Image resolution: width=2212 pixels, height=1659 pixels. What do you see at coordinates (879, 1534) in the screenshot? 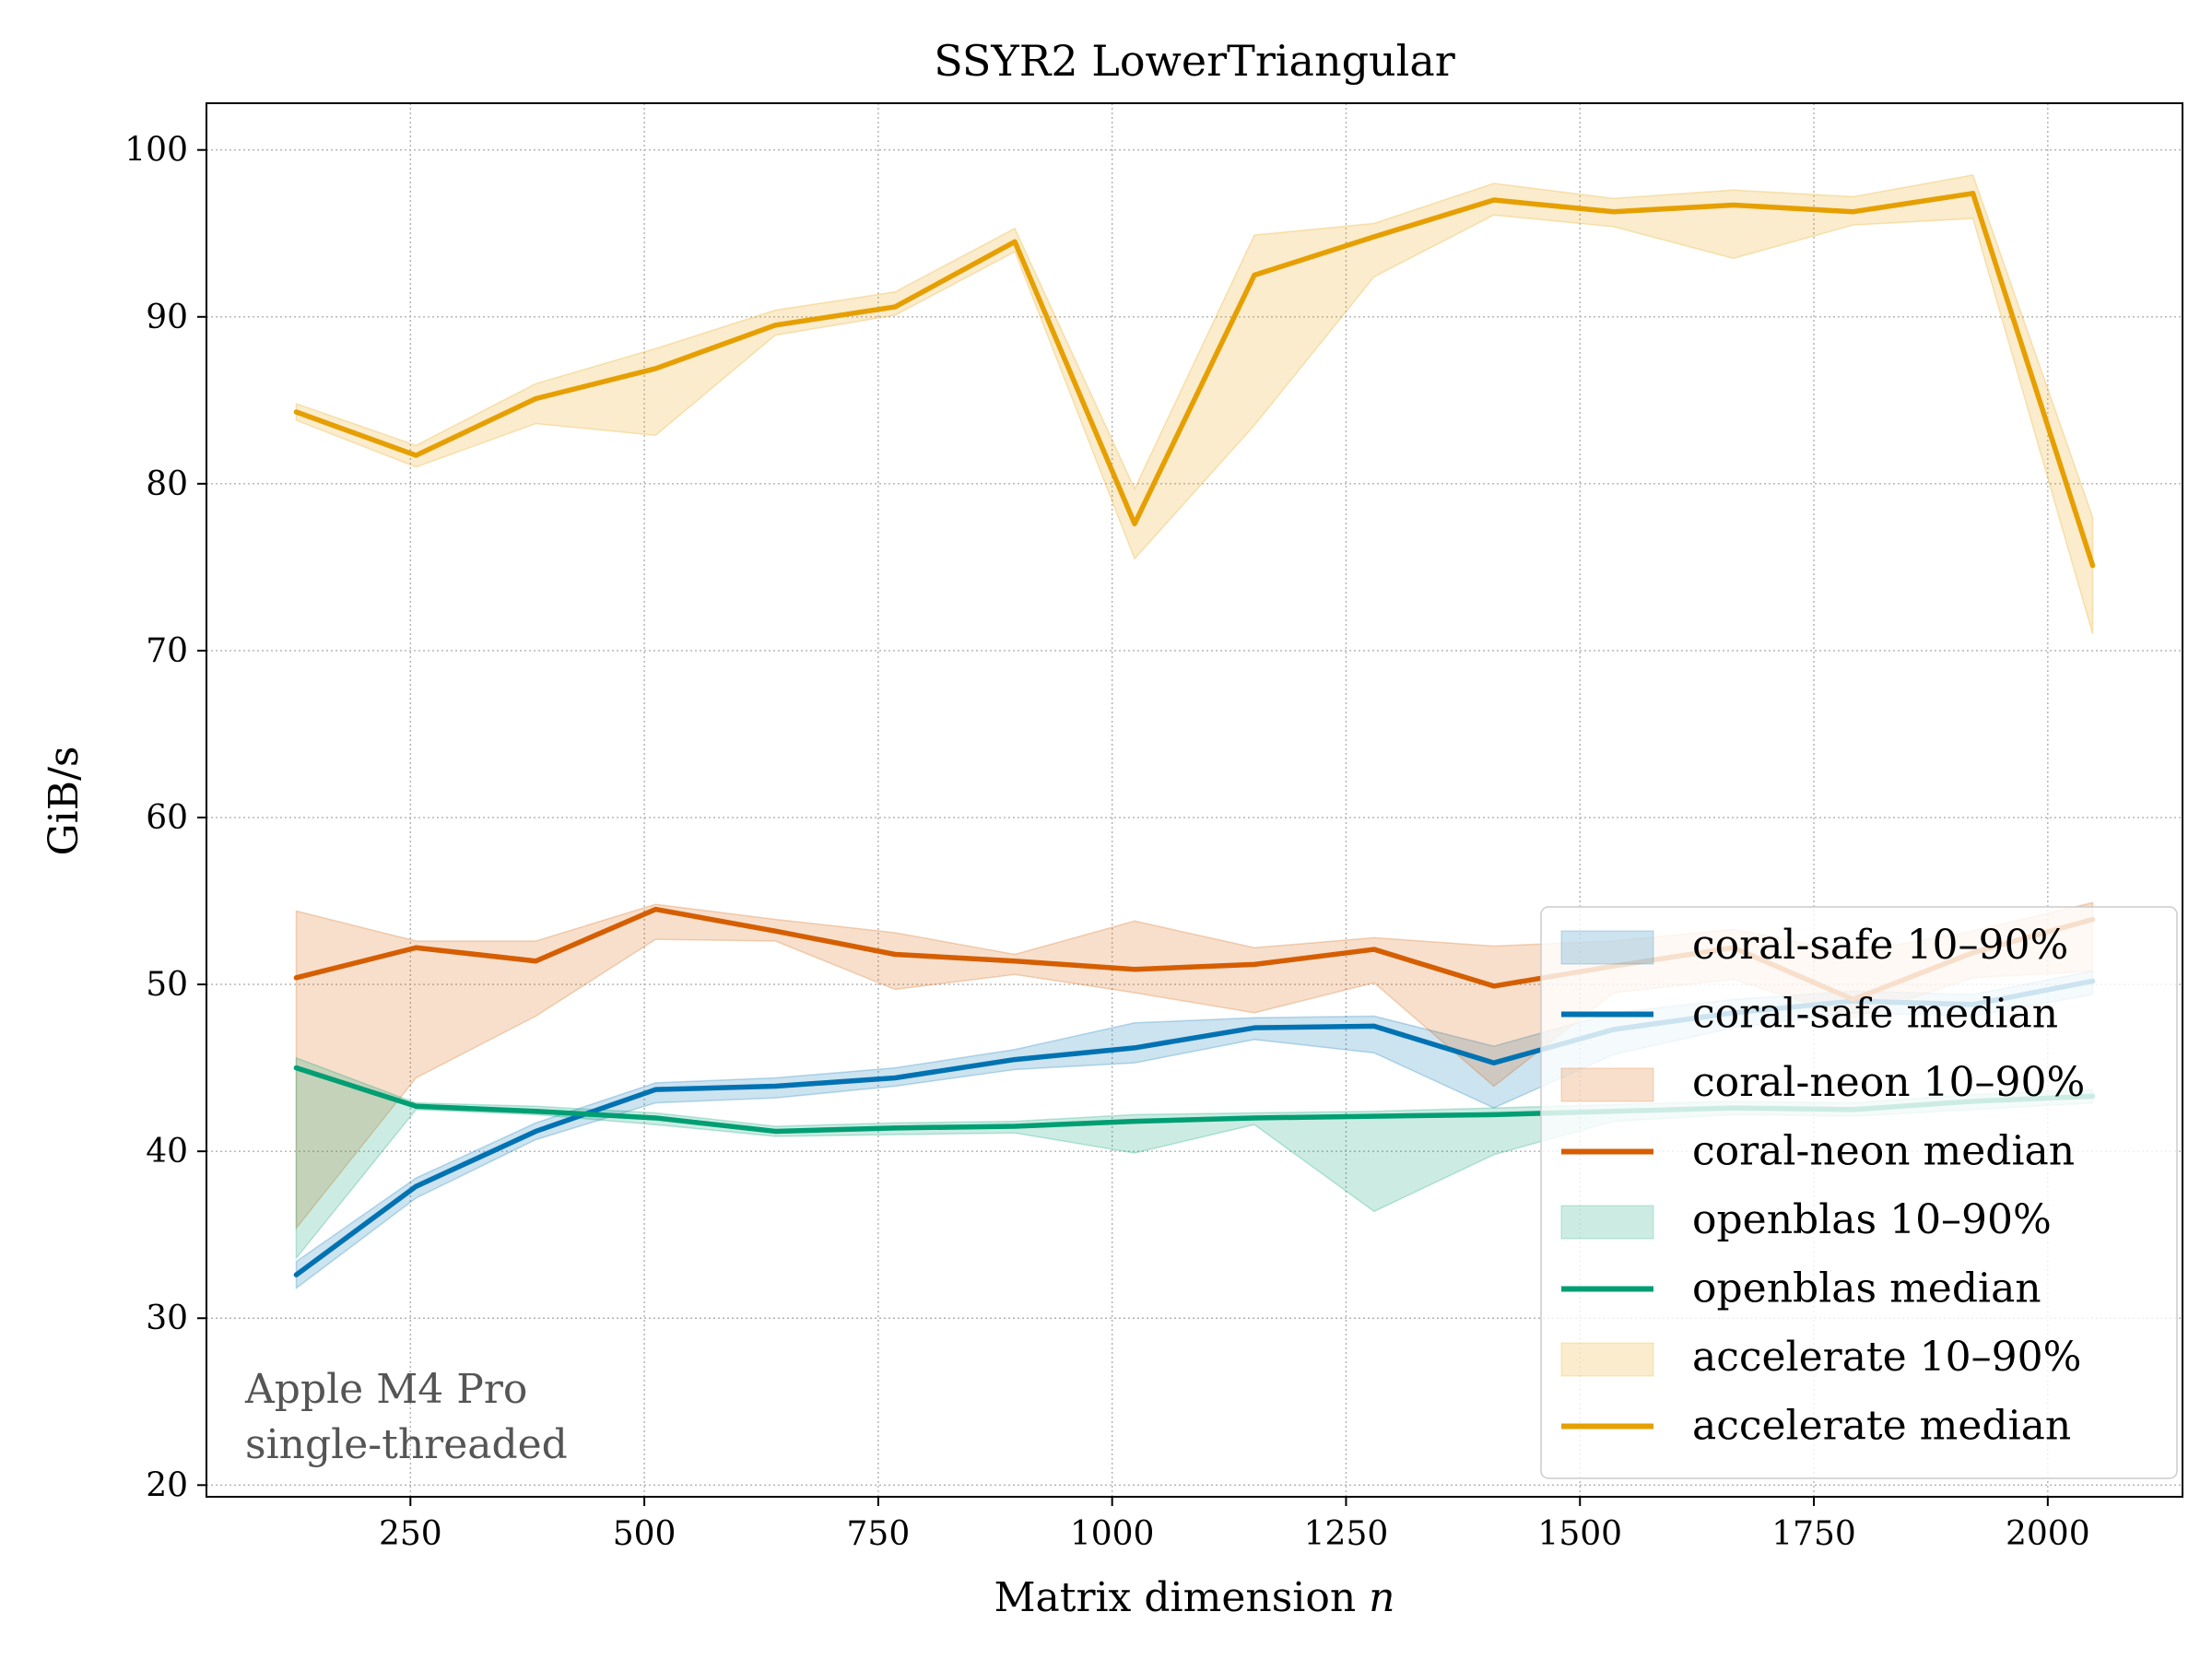
I see `x-tick-label: 750` at bounding box center [879, 1534].